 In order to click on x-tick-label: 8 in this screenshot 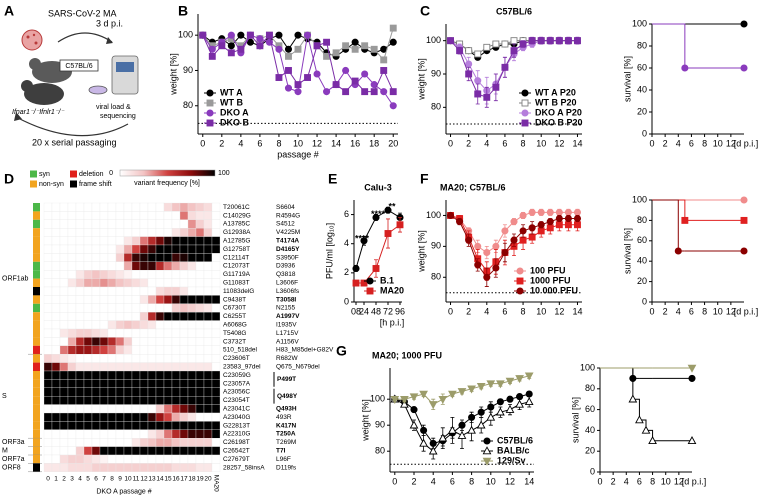, I will do `click(704, 311)`.